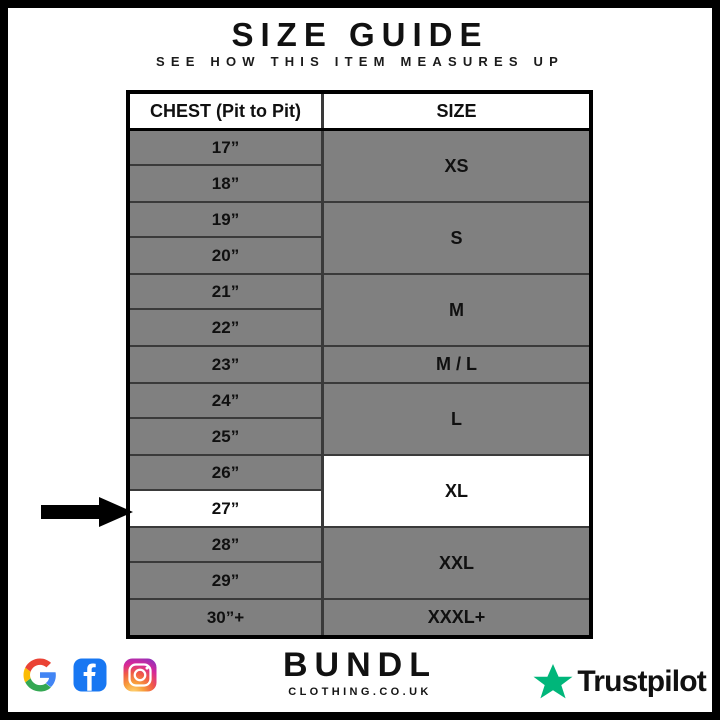 Image resolution: width=720 pixels, height=720 pixels. Describe the element at coordinates (360, 61) in the screenshot. I see `page-subtitle: SEE HOW THIS ITEM MEASURES UP` at that location.